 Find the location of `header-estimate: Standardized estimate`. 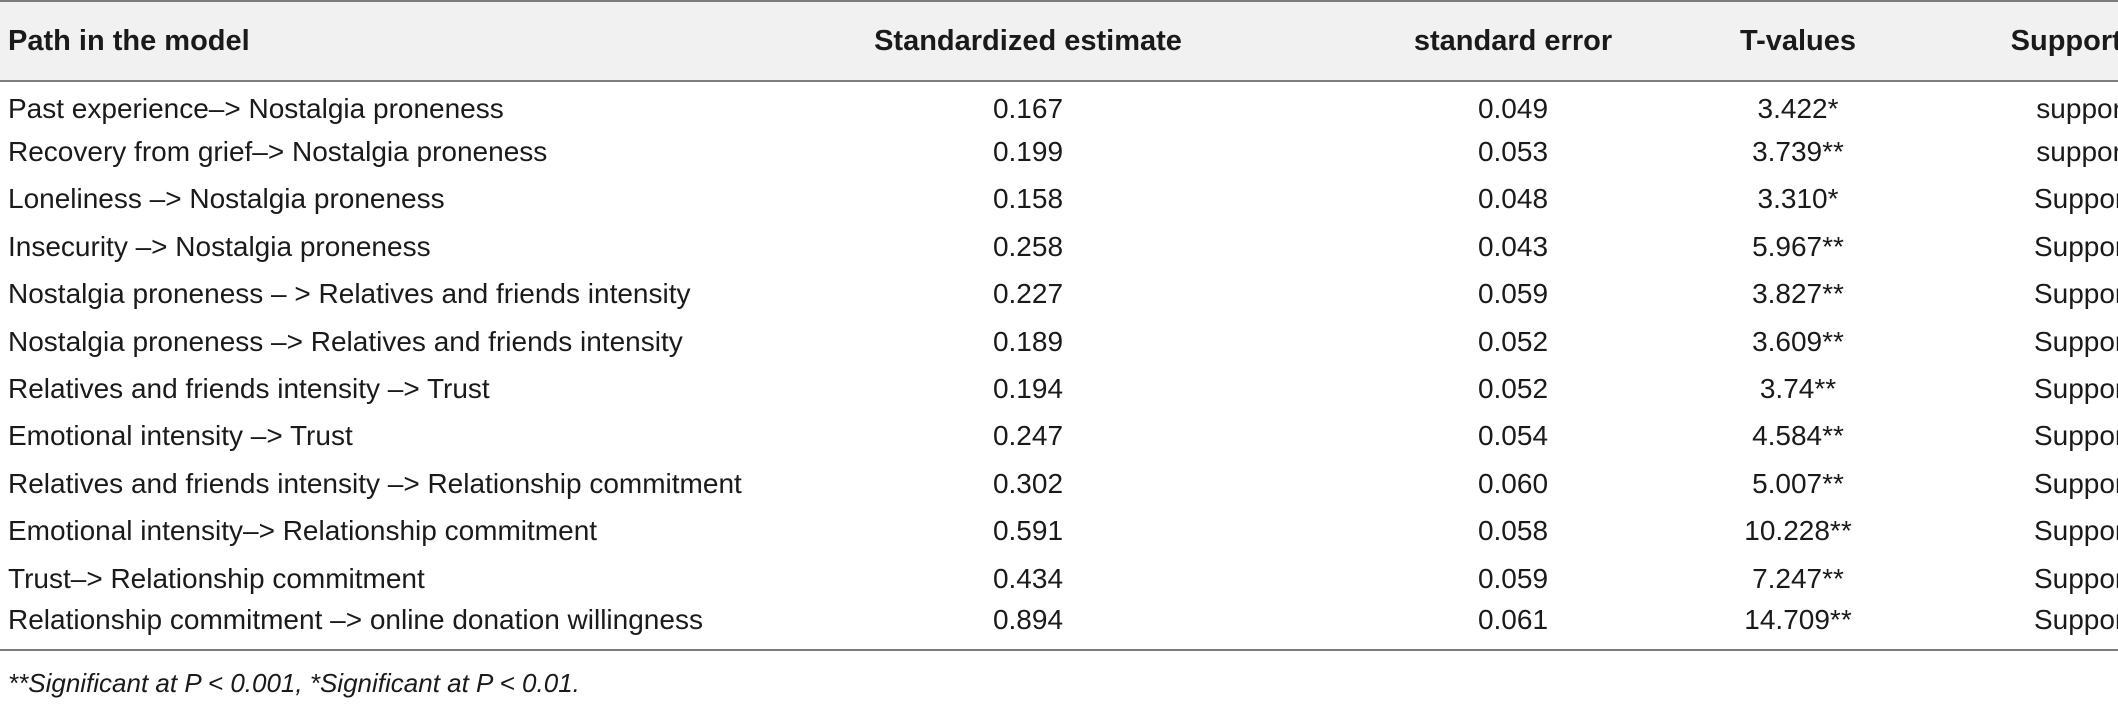

header-estimate: Standardized estimate is located at coordinates (1028, 40).